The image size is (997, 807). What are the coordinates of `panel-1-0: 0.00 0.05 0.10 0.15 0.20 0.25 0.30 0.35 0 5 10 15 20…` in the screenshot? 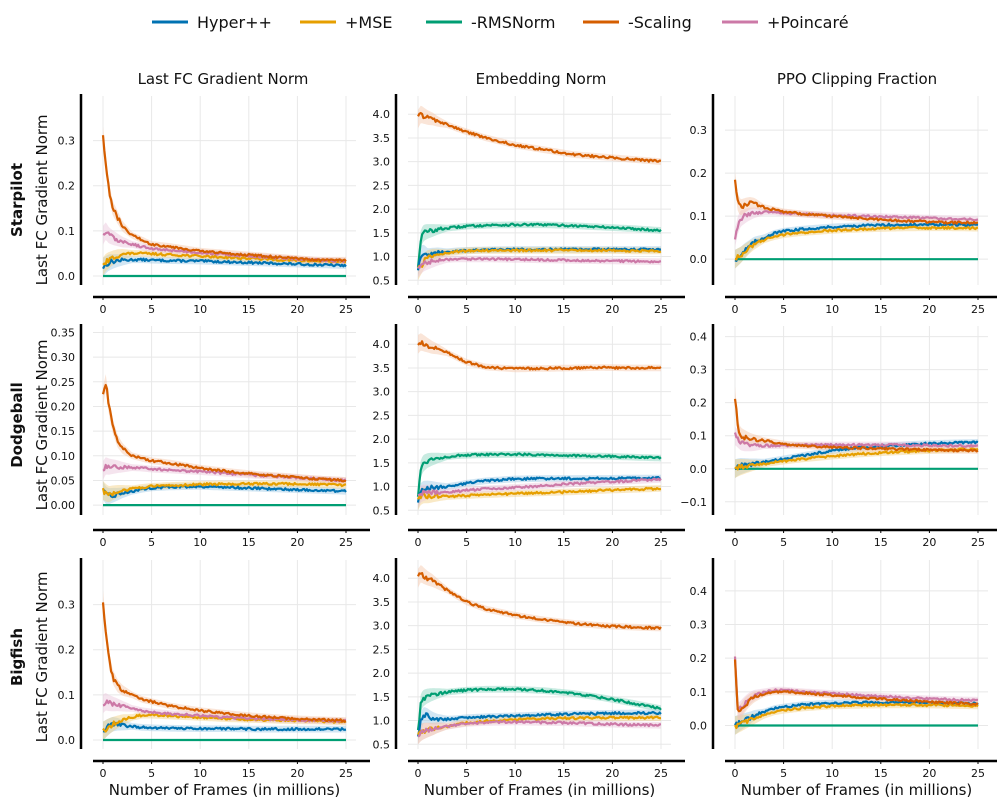 It's located at (210, 436).